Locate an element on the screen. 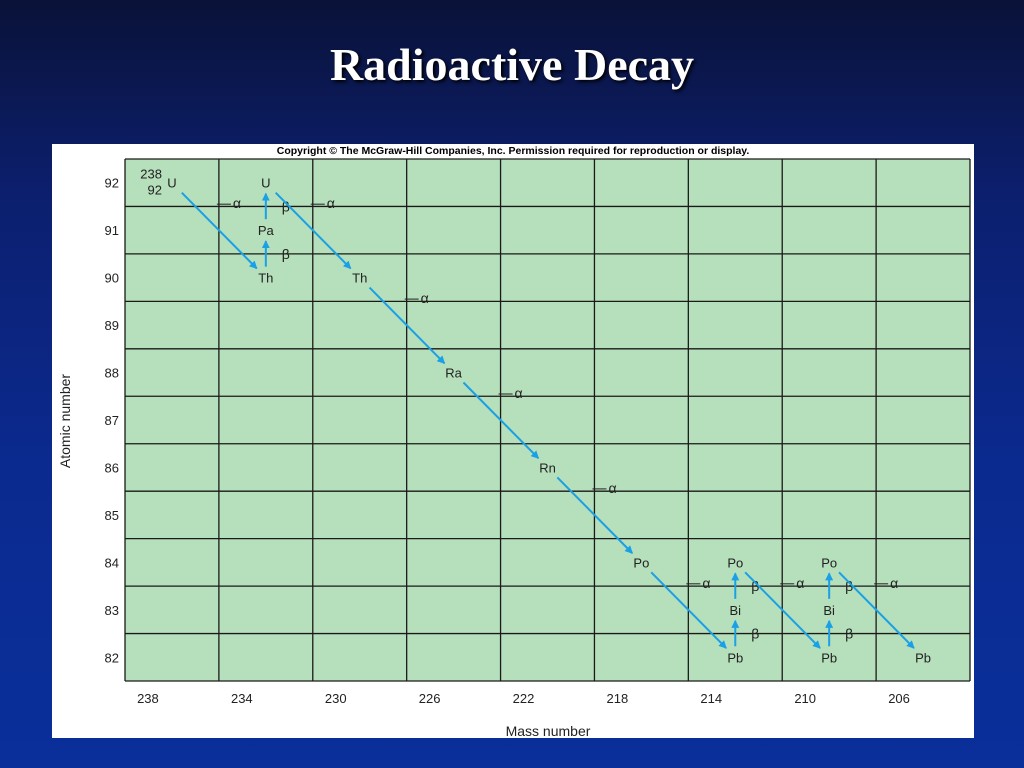 The width and height of the screenshot is (1024, 768). x-tick-label: 238 is located at coordinates (148, 698).